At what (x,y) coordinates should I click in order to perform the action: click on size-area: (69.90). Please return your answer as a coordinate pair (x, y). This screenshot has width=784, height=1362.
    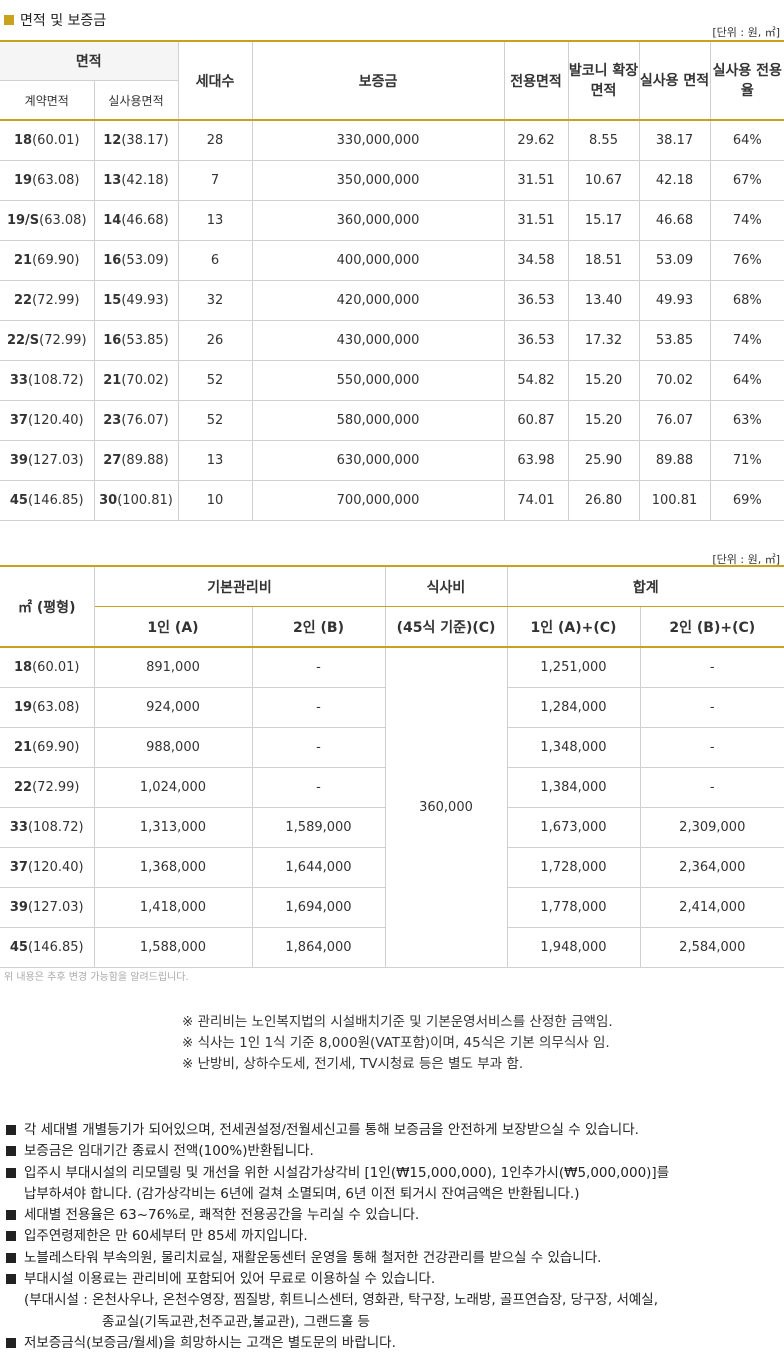
    Looking at the image, I should click on (56, 260).